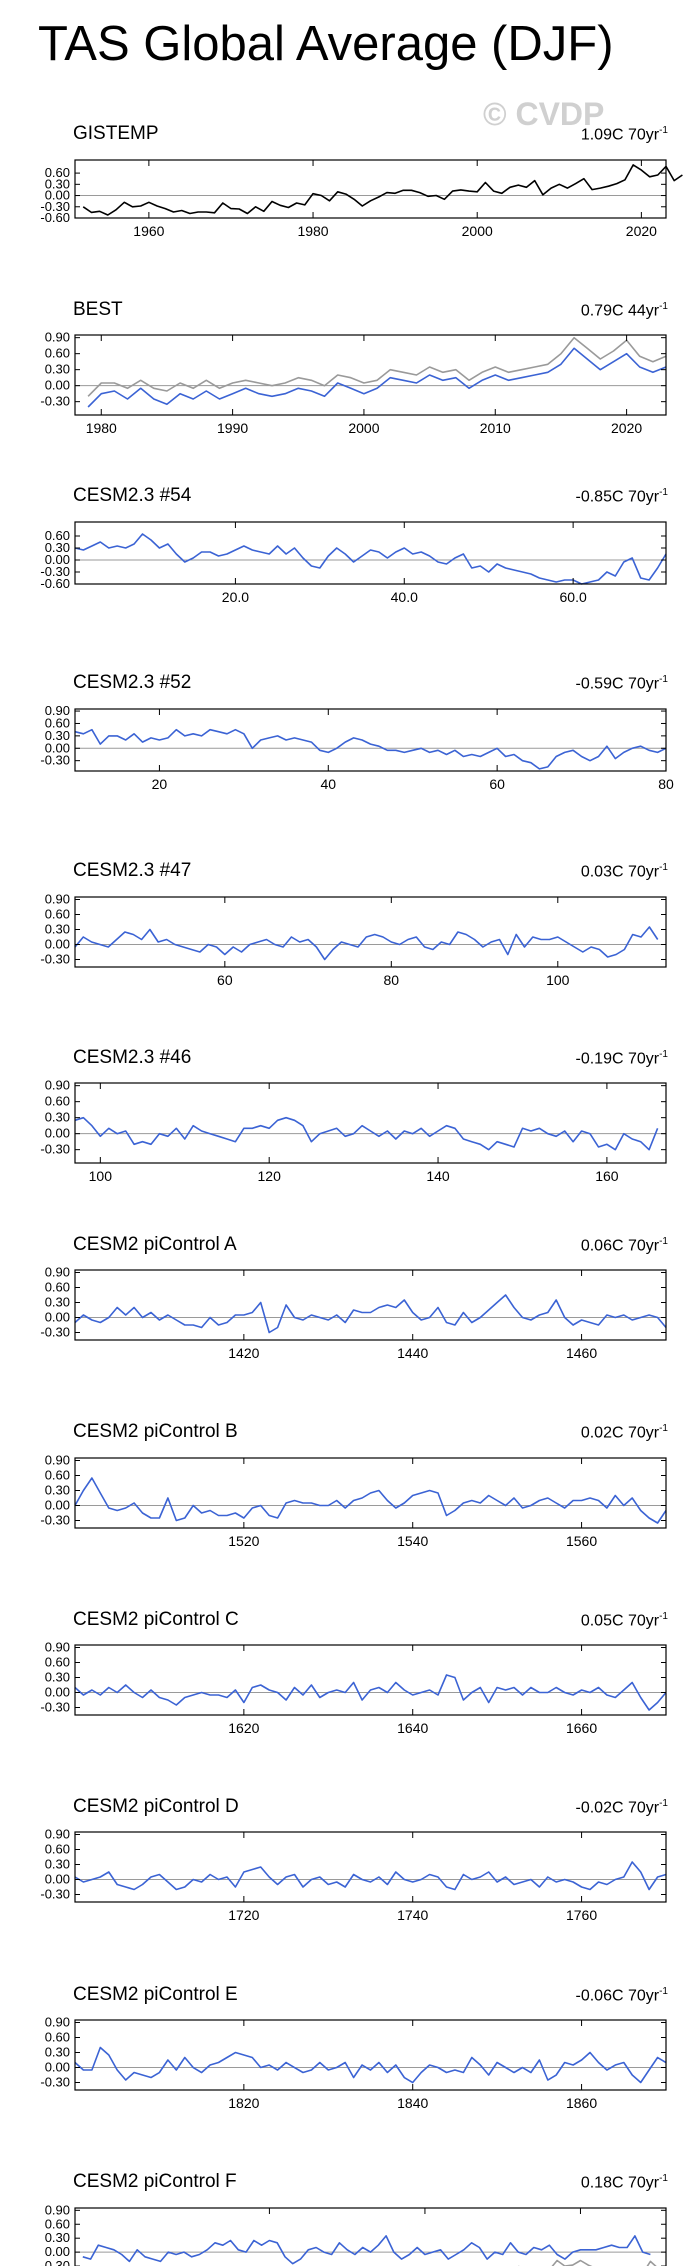 The height and width of the screenshot is (2266, 688). What do you see at coordinates (328, 784) in the screenshot?
I see `x-tick-label: 40` at bounding box center [328, 784].